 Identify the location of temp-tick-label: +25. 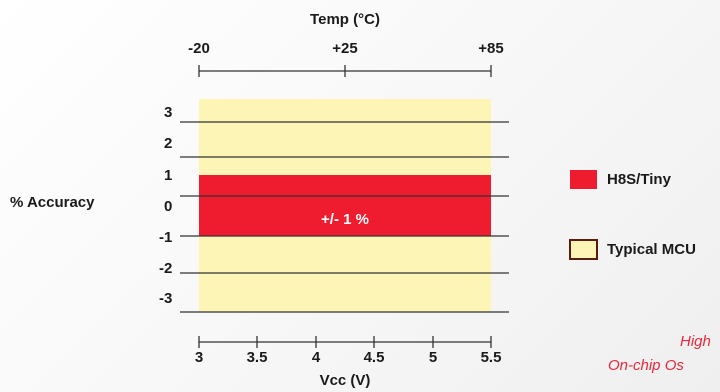
(345, 48).